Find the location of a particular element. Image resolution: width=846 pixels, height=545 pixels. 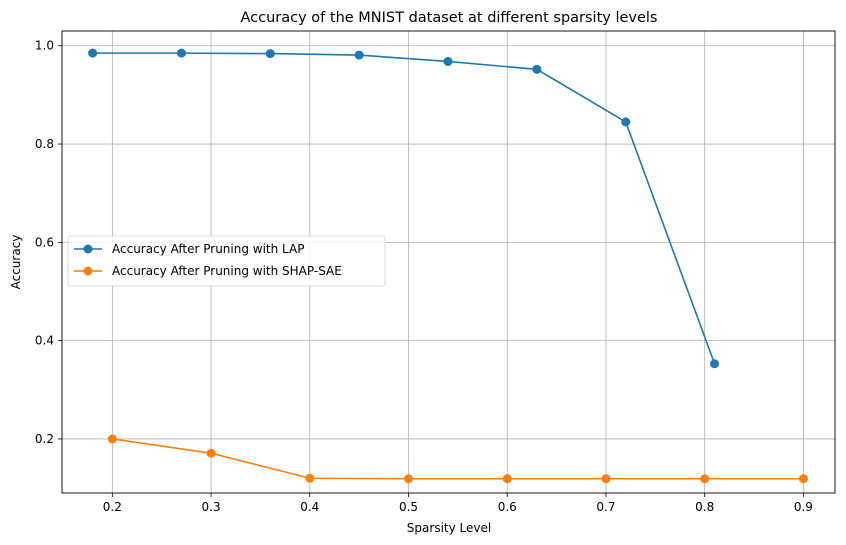

legend-label: Accuracy After Pruning with LAP is located at coordinates (208, 249).